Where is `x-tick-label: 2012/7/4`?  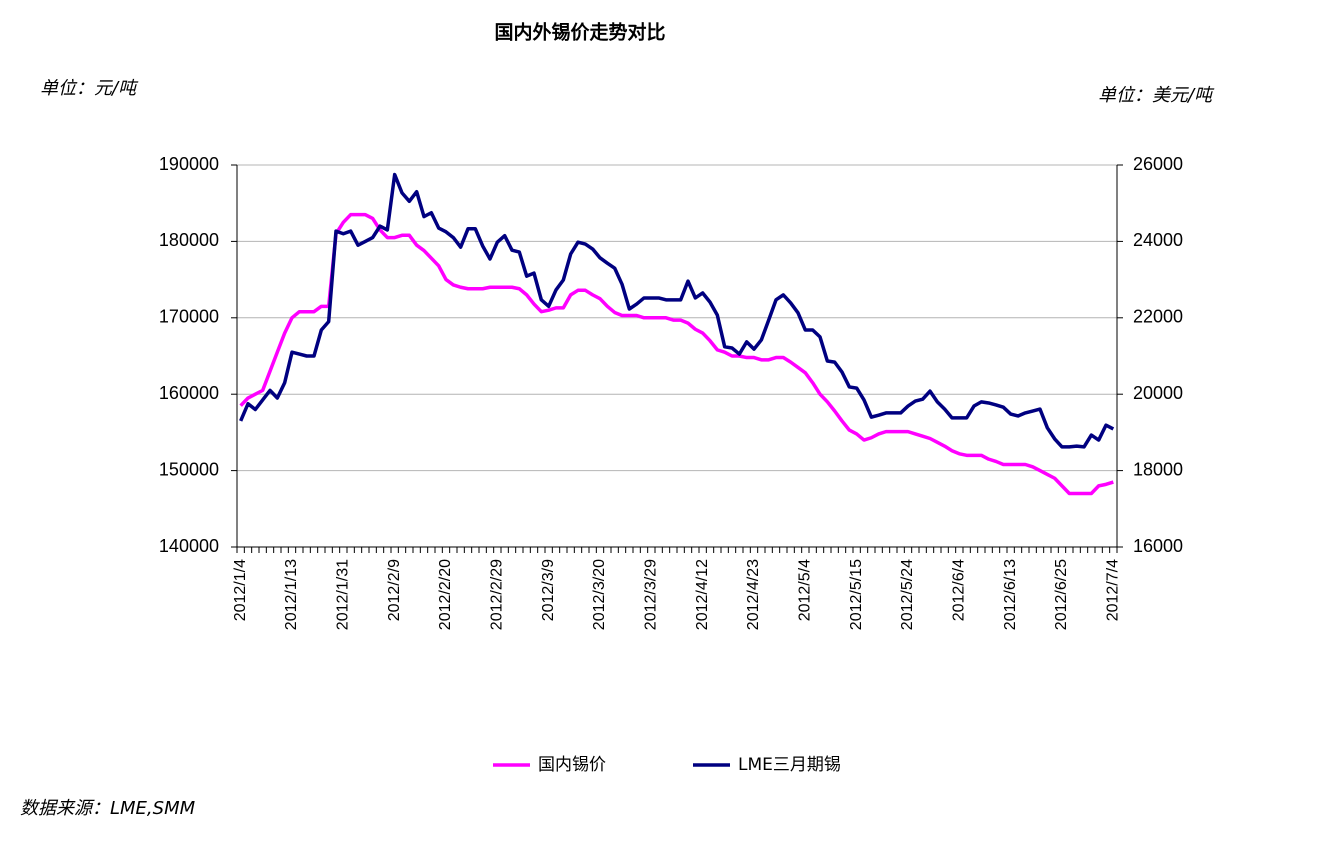 x-tick-label: 2012/7/4 is located at coordinates (1113, 590).